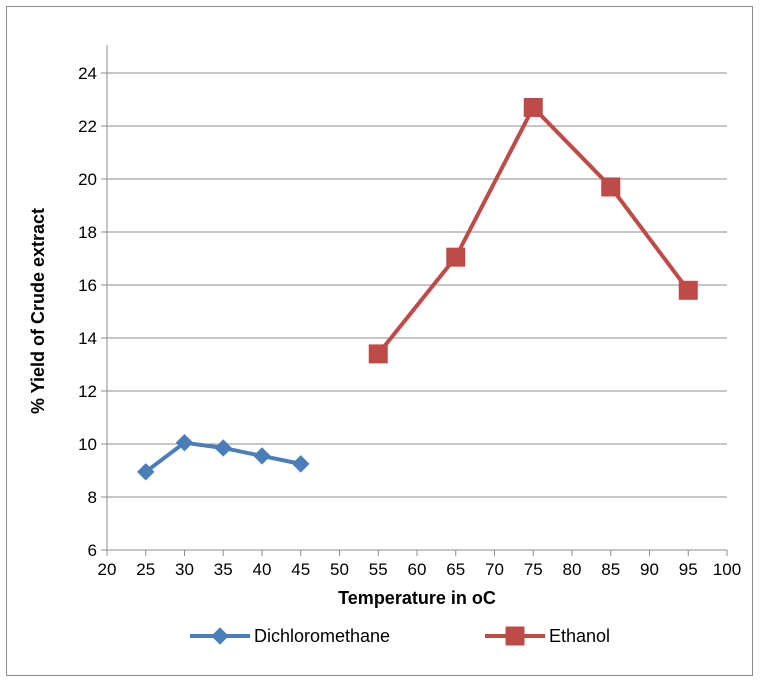  Describe the element at coordinates (572, 569) in the screenshot. I see `x-tick-label: 80` at that location.